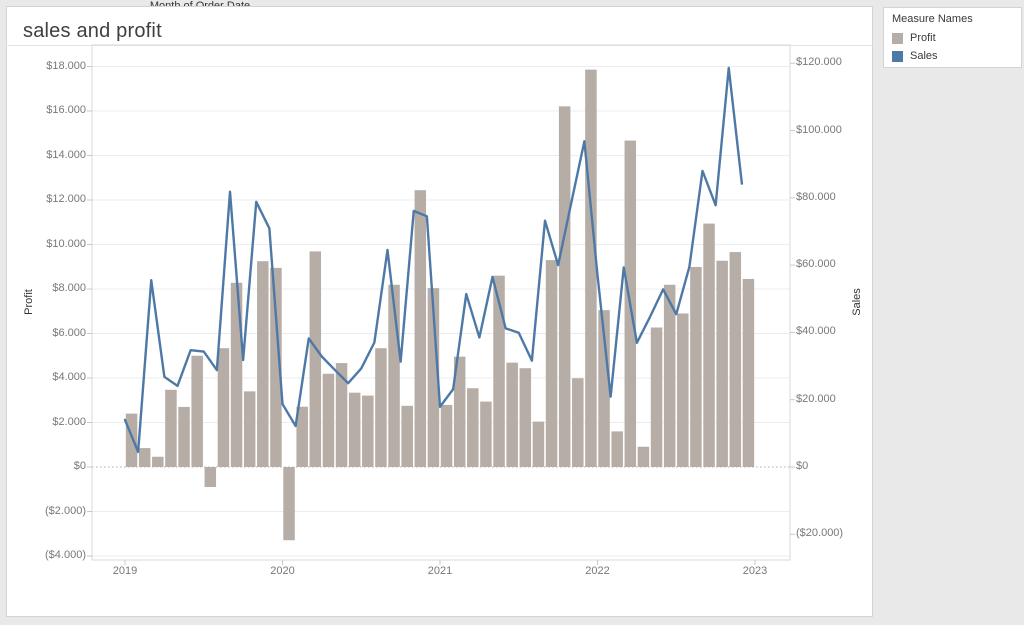 This screenshot has width=1024, height=625. What do you see at coordinates (897, 38) in the screenshot?
I see `profit-swatch-icon` at bounding box center [897, 38].